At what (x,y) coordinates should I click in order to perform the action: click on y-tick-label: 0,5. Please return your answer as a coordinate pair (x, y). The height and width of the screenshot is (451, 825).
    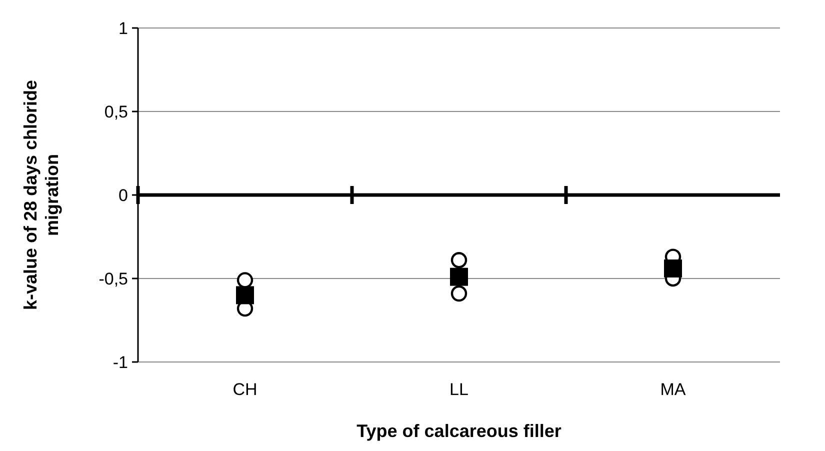
    Looking at the image, I should click on (116, 112).